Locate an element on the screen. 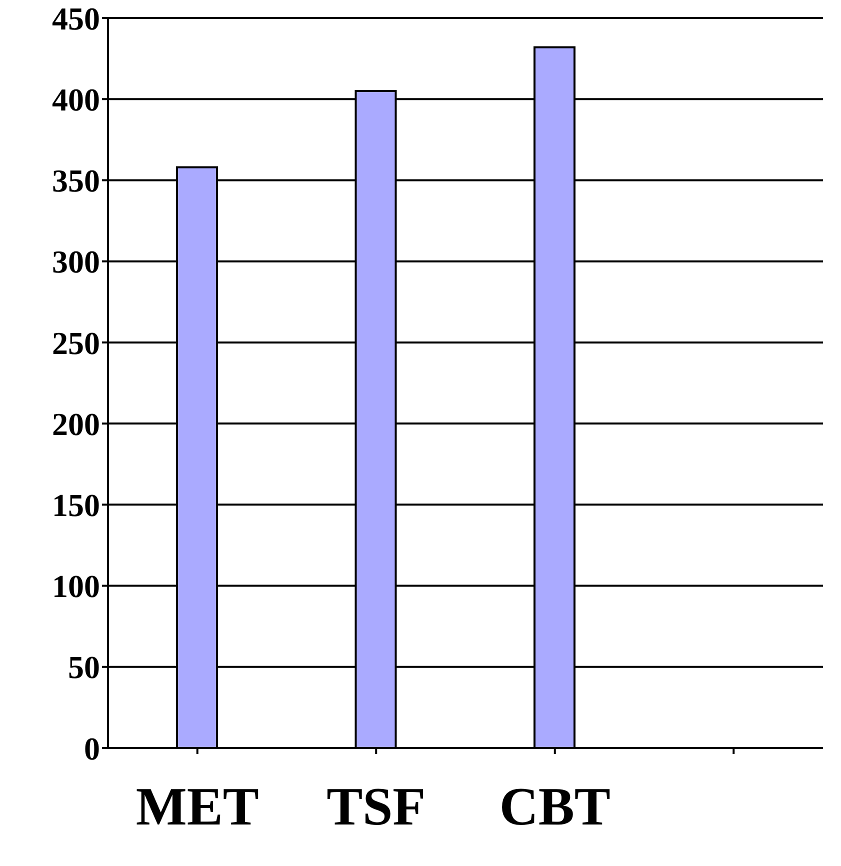 The height and width of the screenshot is (866, 841). y-tick-label: 400 is located at coordinates (76, 99).